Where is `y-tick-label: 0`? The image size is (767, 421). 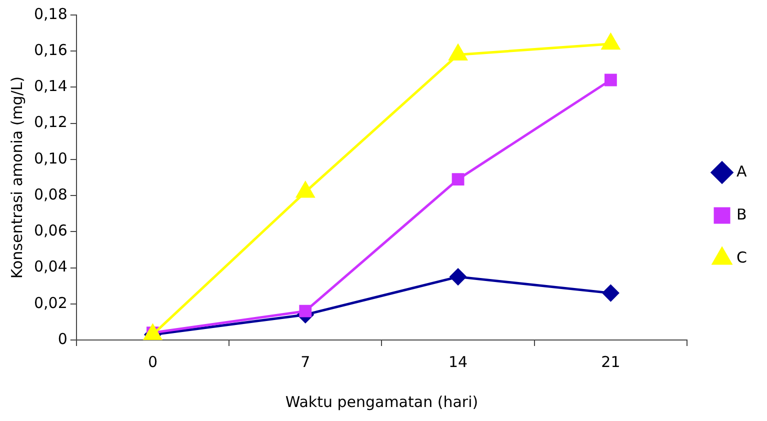
y-tick-label: 0 is located at coordinates (63, 339).